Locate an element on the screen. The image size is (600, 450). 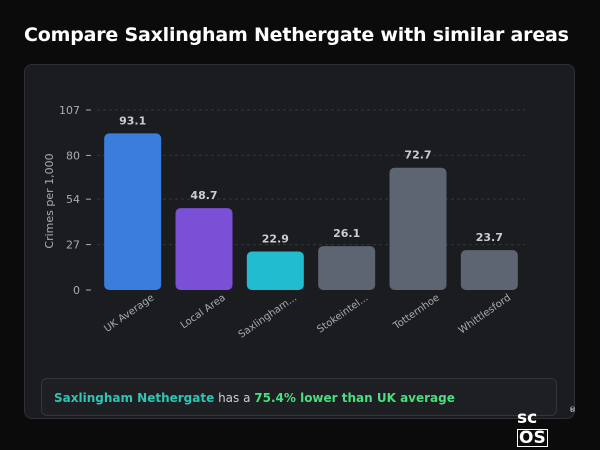
summary-middle: has a is located at coordinates (234, 398).